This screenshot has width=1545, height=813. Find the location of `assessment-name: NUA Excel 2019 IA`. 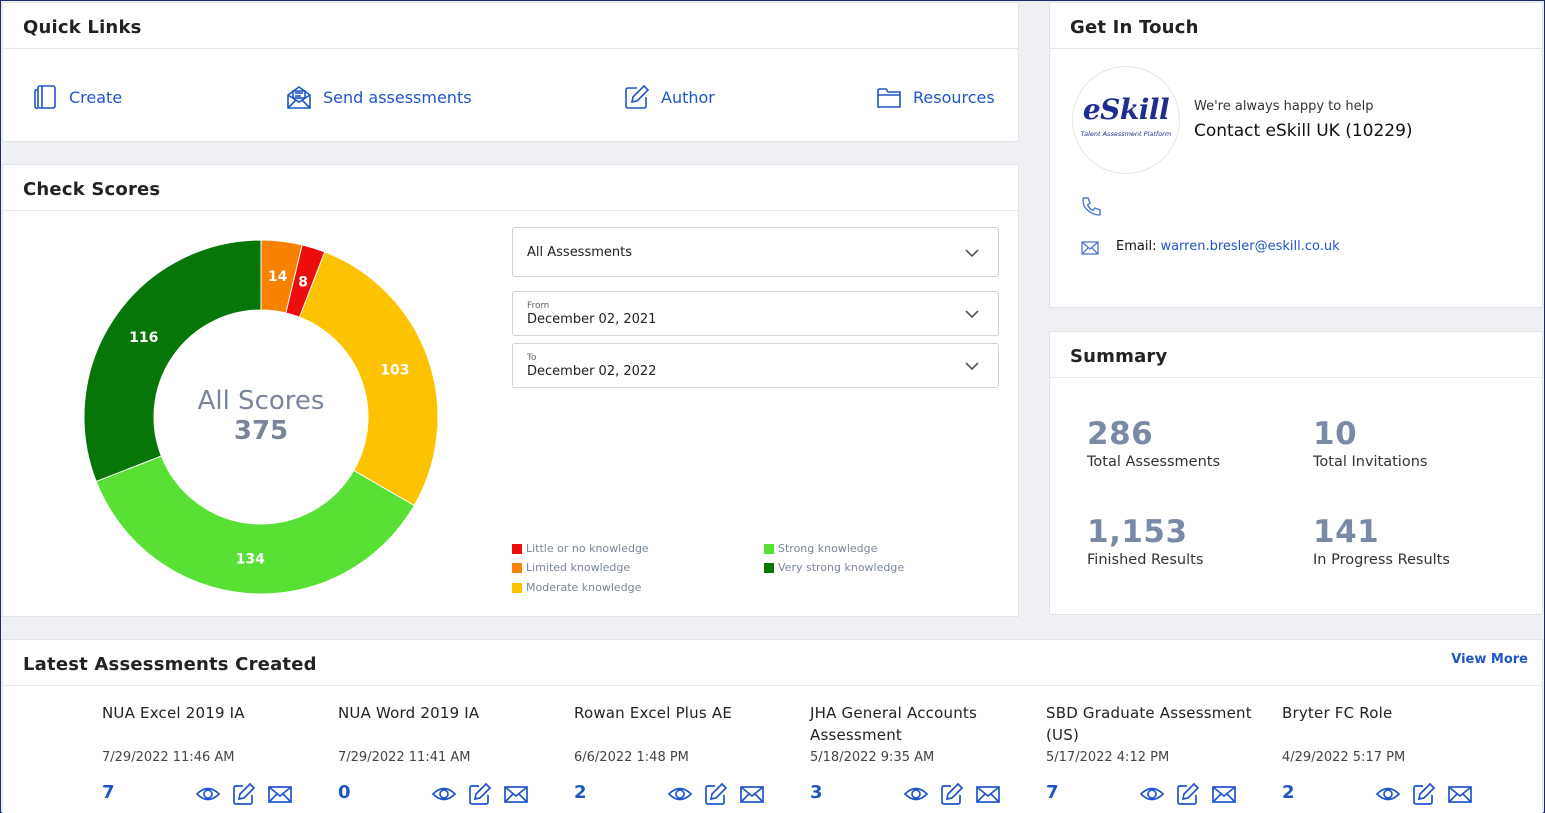

assessment-name: NUA Excel 2019 IA is located at coordinates (173, 713).